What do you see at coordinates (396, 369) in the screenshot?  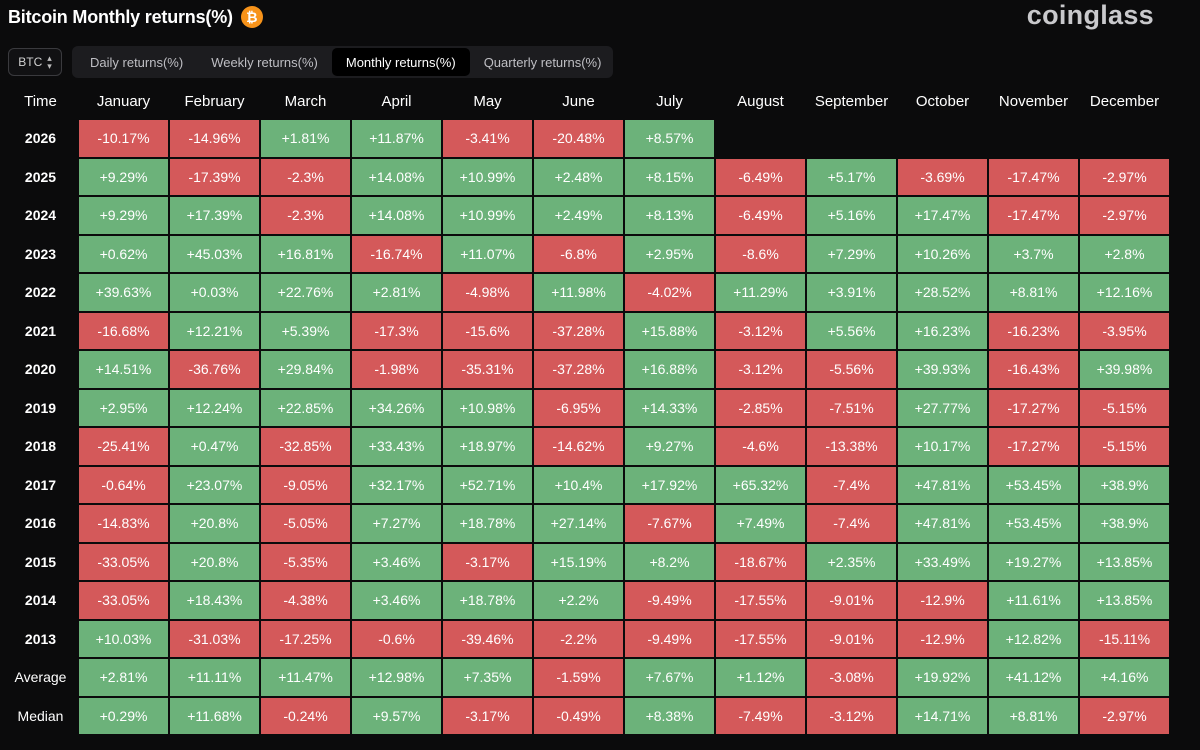 I see `return-cell: -1.98%` at bounding box center [396, 369].